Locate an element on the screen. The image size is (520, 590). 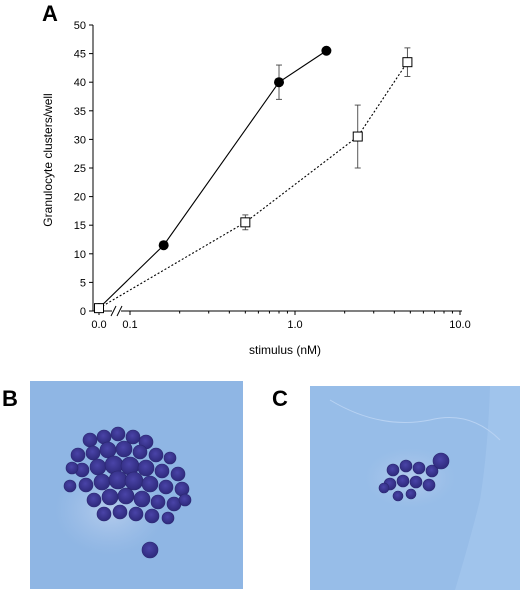
x-tick-label: 0.0 is located at coordinates (98, 325).